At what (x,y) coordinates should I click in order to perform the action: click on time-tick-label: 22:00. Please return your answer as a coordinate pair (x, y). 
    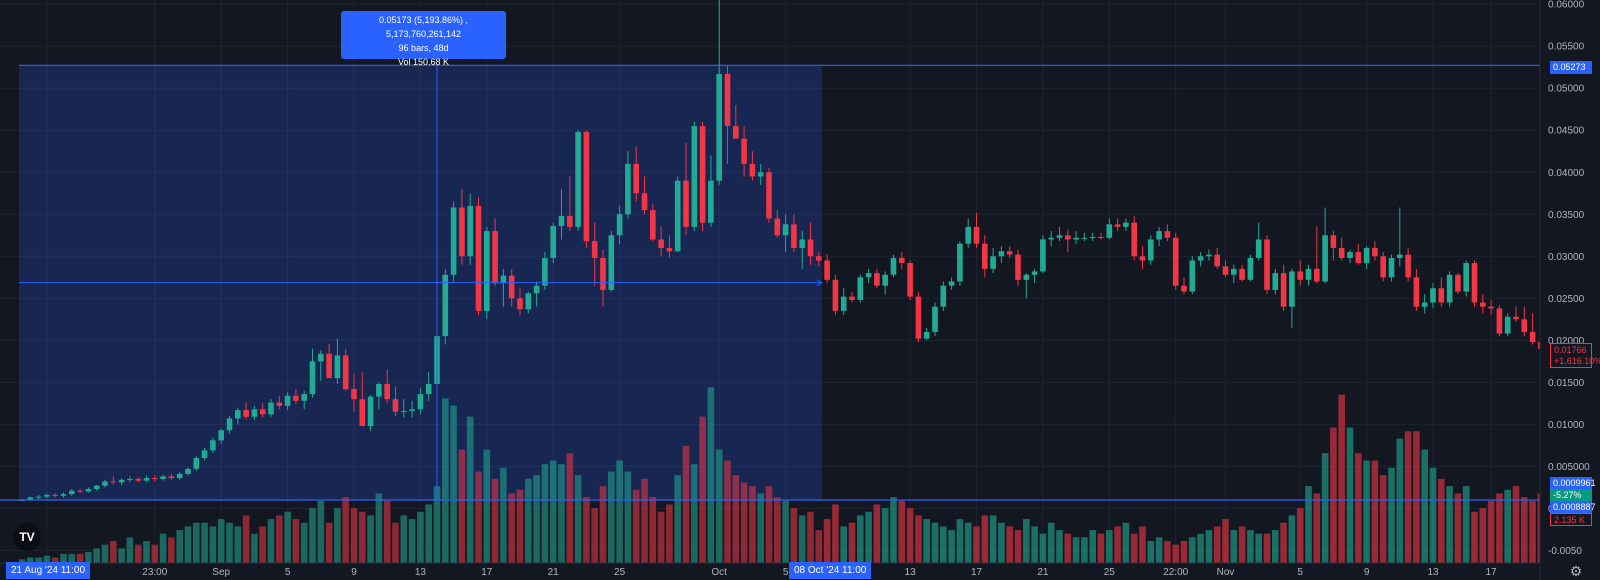
    Looking at the image, I should click on (1175, 572).